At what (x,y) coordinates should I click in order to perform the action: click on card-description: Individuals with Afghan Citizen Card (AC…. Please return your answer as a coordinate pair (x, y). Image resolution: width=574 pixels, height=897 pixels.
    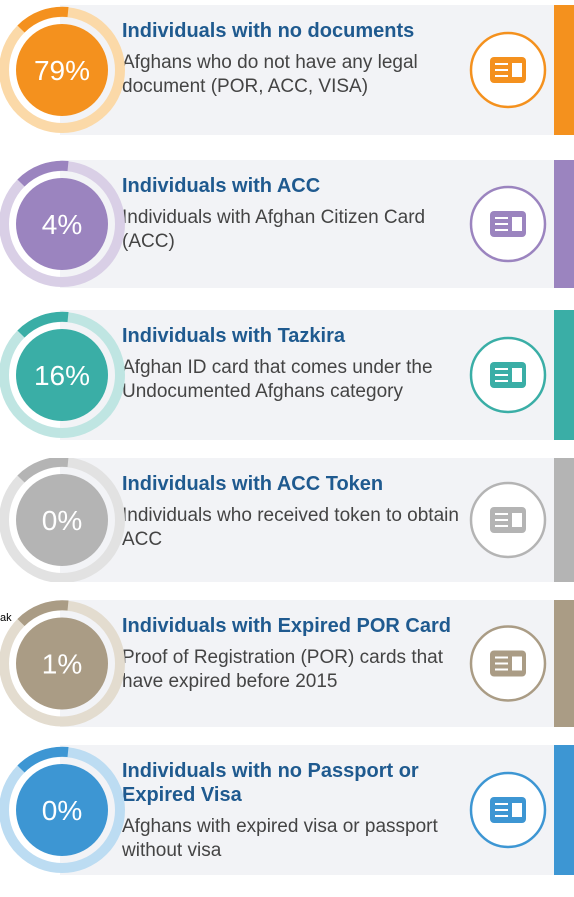
    Looking at the image, I should click on (274, 229).